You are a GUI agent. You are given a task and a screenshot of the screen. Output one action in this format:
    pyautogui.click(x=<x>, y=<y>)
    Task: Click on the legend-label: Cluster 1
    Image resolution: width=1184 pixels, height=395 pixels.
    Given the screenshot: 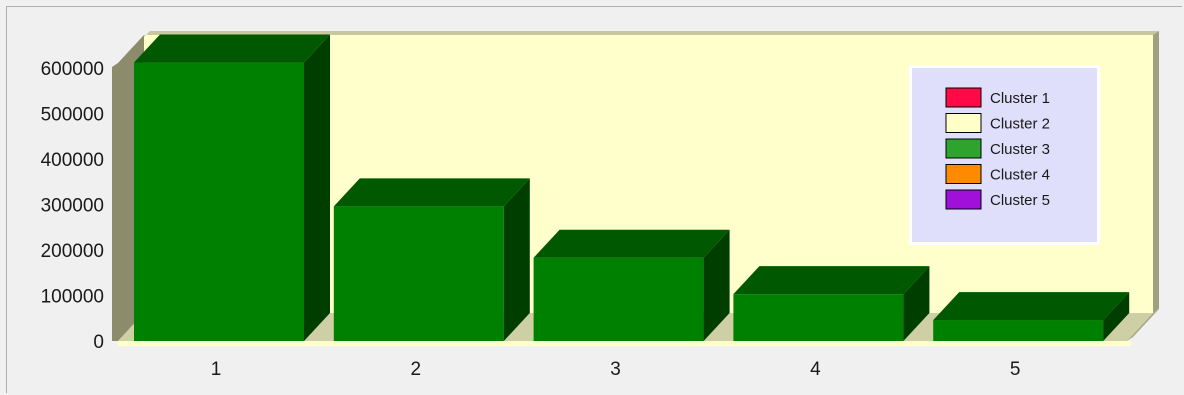 What is the action you would take?
    pyautogui.click(x=1020, y=98)
    